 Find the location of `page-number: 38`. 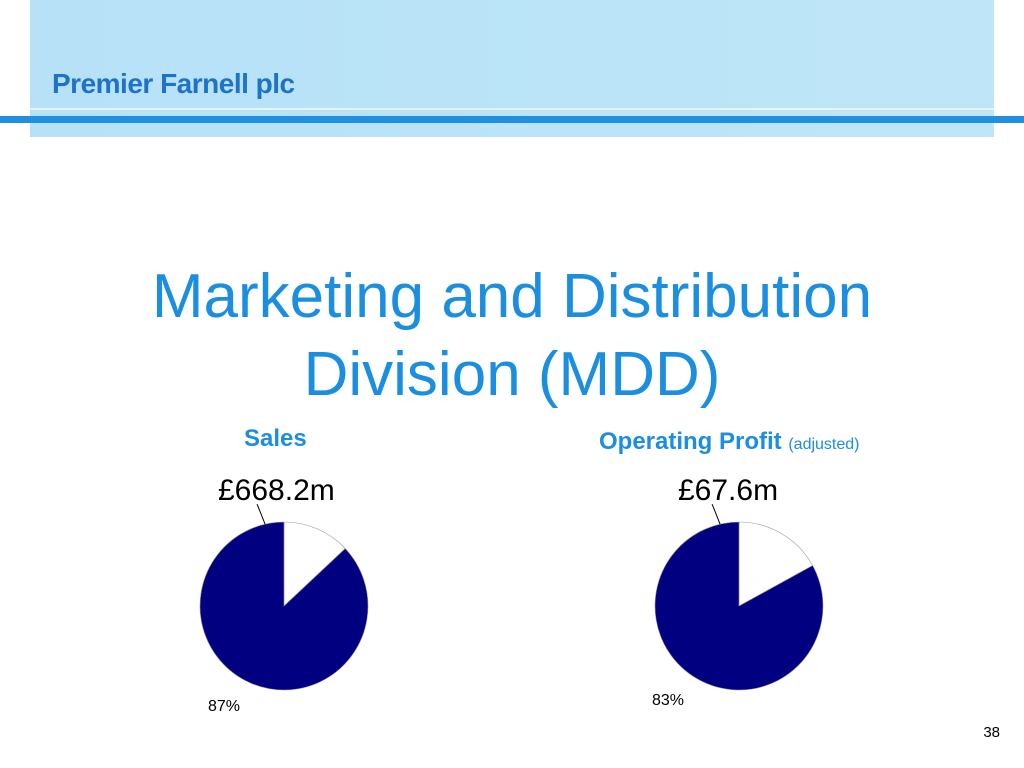

page-number: 38 is located at coordinates (991, 732).